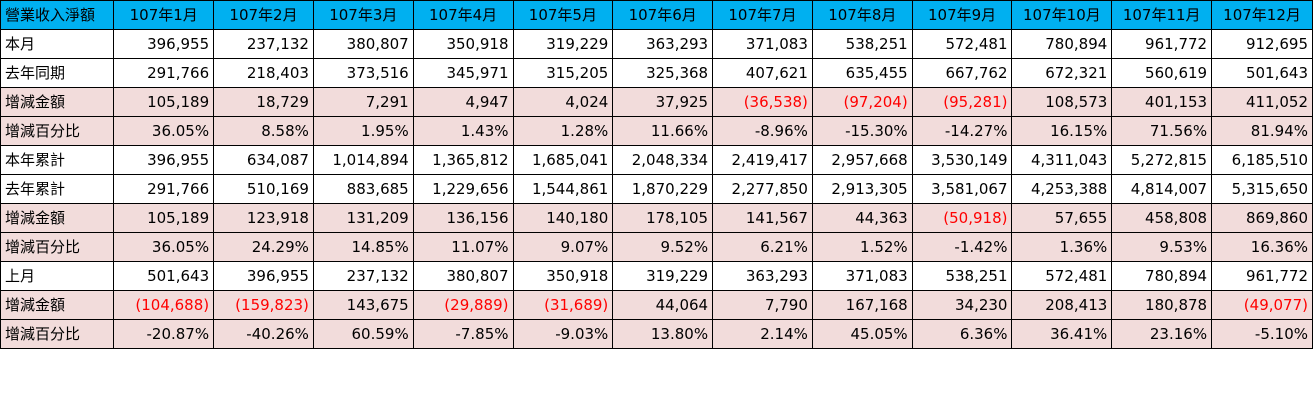  Describe the element at coordinates (1162, 276) in the screenshot. I see `table-cell: 780,894` at that location.